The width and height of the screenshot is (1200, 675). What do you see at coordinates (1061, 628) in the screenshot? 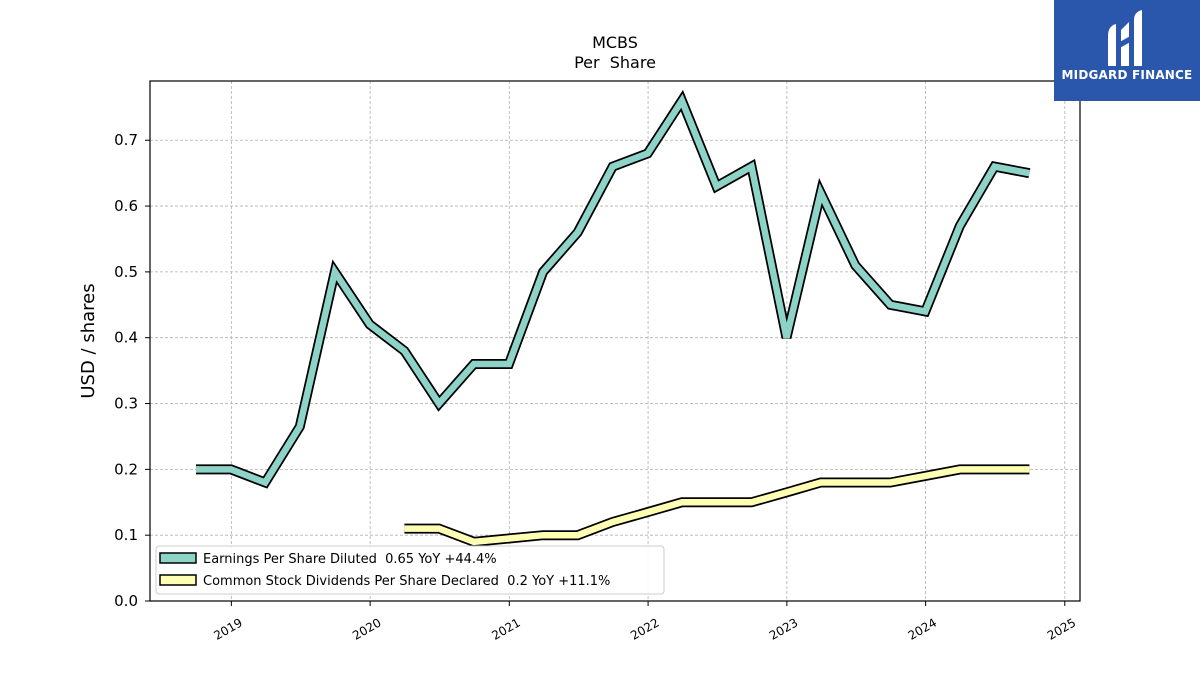
I see `x-tick-label: 2025` at bounding box center [1061, 628].